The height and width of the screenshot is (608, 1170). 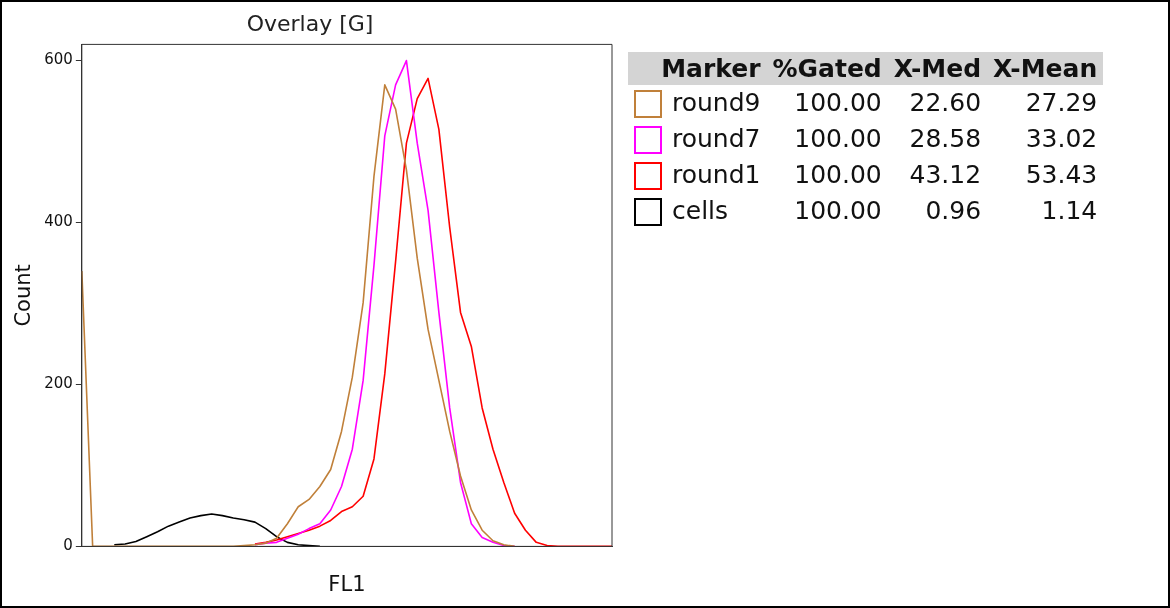 I want to click on legend-label: round1, so click(x=716, y=175).